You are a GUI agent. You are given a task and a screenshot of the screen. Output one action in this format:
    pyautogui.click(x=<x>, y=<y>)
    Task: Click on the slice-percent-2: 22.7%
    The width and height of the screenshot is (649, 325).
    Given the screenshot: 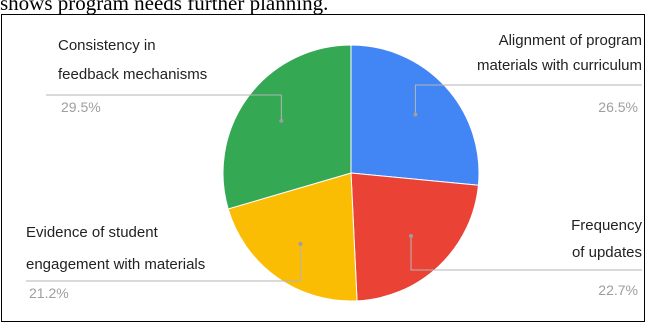 What is the action you would take?
    pyautogui.click(x=618, y=290)
    